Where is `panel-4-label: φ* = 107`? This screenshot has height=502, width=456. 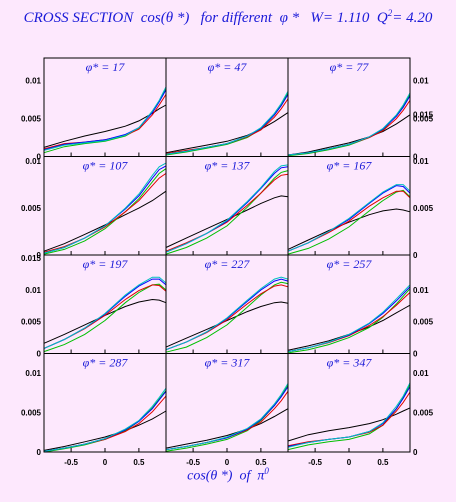
panel-4-label: φ* = 107 is located at coordinates (106, 166).